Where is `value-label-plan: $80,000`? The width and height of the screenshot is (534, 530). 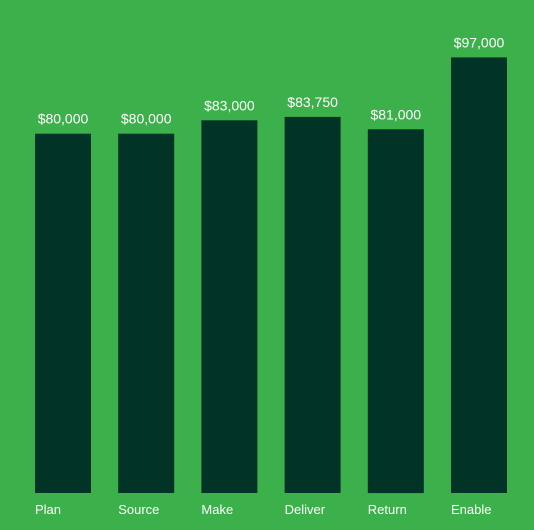 value-label-plan: $80,000 is located at coordinates (63, 119).